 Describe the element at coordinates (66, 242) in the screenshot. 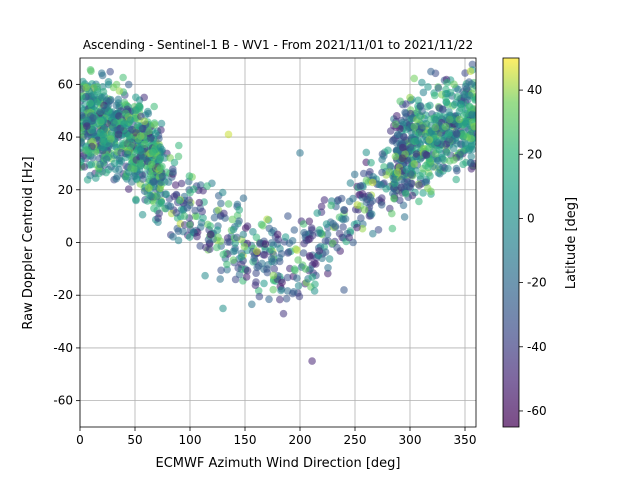

I see `y-axis-ticks: -60 -40 -20 0 20 40 60` at that location.